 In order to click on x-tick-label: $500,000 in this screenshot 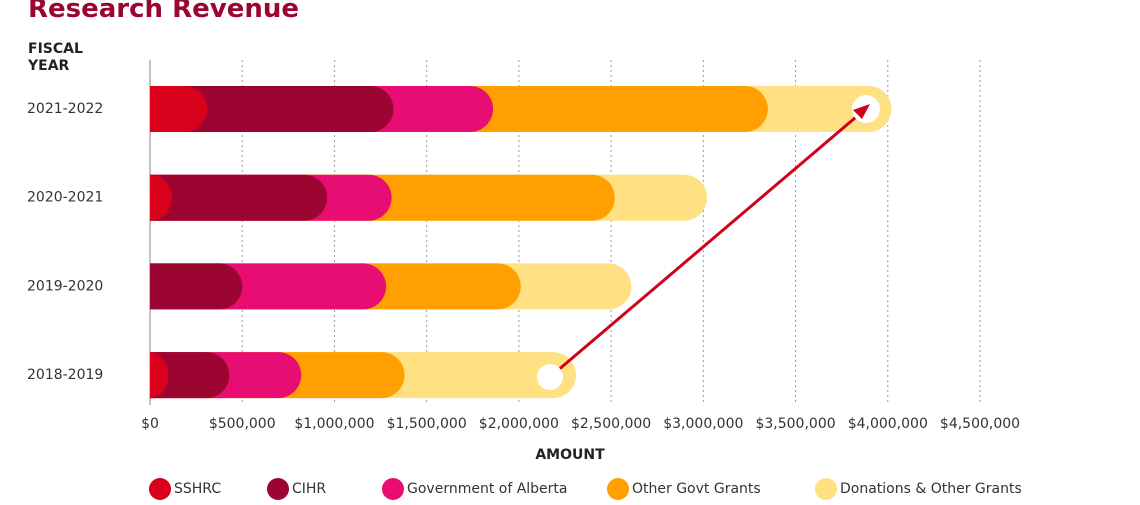, I will do `click(242, 424)`.